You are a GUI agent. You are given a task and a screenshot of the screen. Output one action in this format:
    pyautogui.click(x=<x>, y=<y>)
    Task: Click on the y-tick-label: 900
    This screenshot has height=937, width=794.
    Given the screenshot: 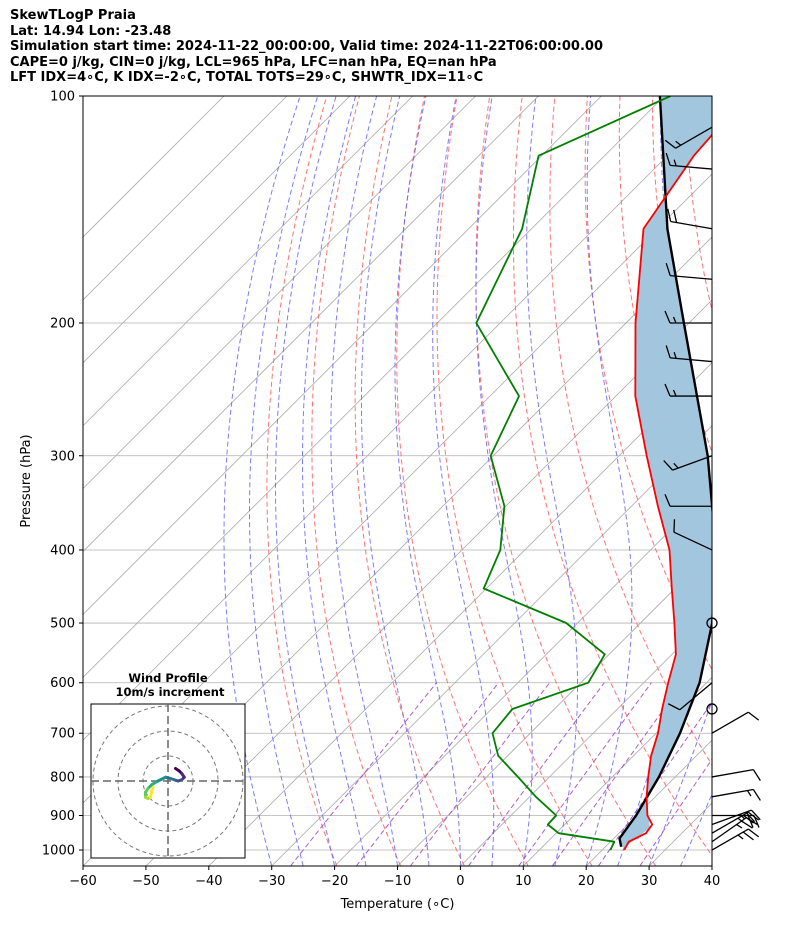 What is the action you would take?
    pyautogui.click(x=62, y=816)
    